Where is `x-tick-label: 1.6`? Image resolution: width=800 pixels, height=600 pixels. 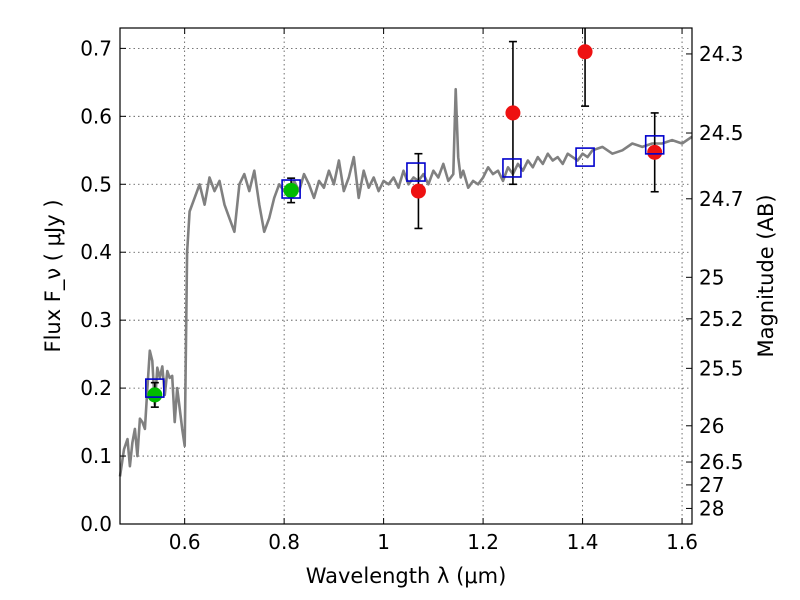 x-tick-label: 1.6 is located at coordinates (682, 542).